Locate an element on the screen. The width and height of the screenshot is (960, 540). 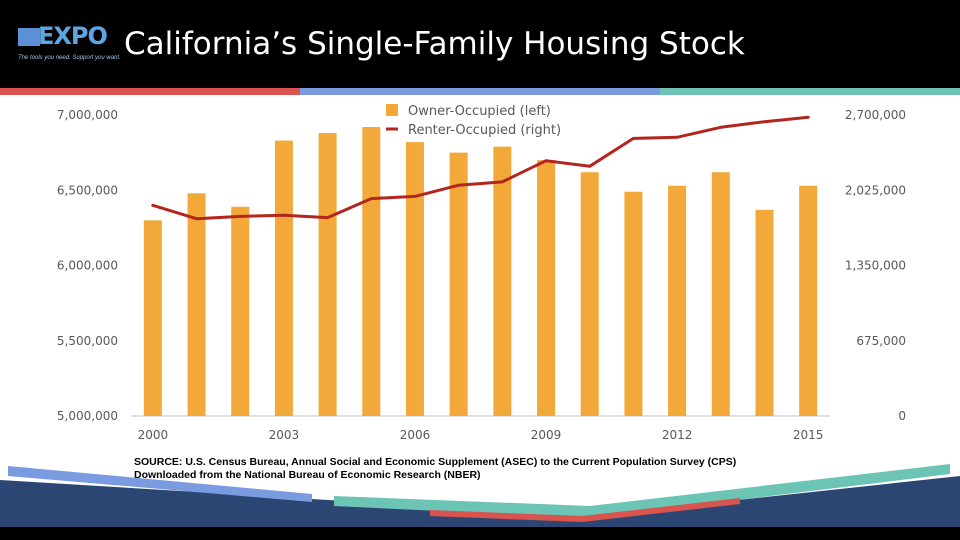
y-right-tick-label: 1,350,000 is located at coordinates (875, 266).